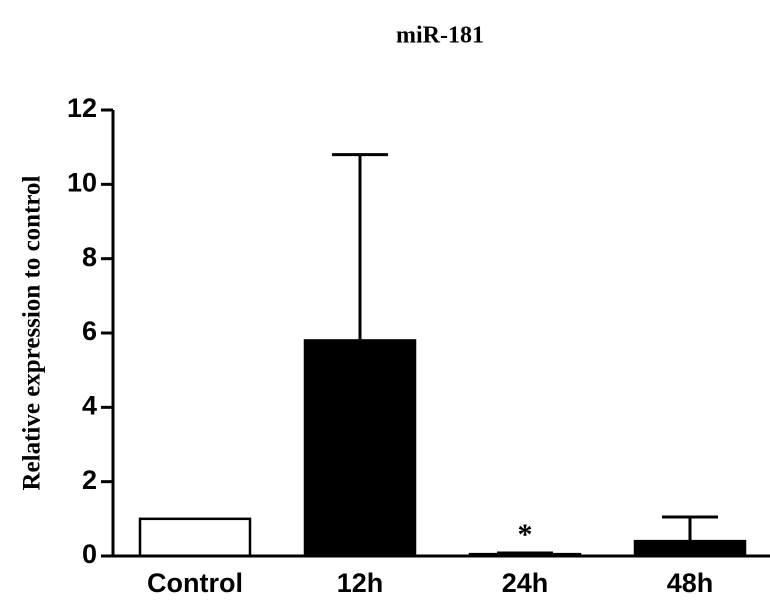  Describe the element at coordinates (32, 332) in the screenshot. I see `y-axis-label: Relative expression to control` at that location.